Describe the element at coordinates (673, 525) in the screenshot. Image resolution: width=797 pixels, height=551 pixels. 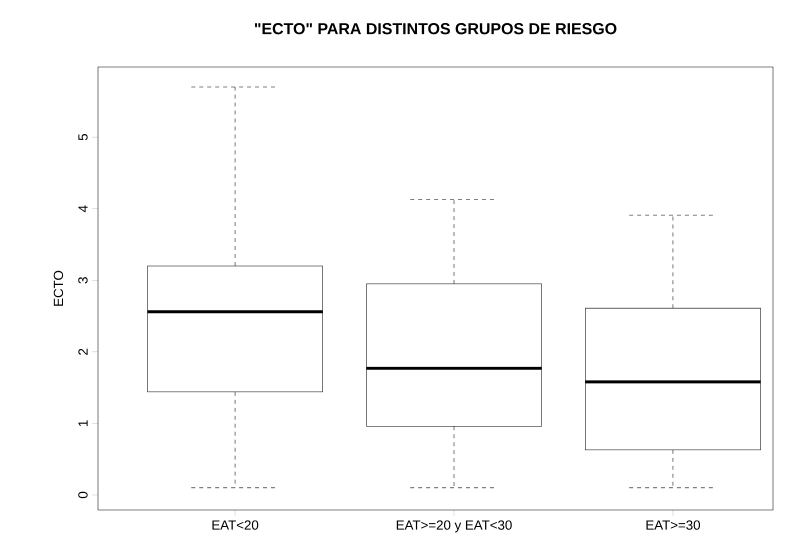
I see `x-tick-label: EAT>=30` at that location.